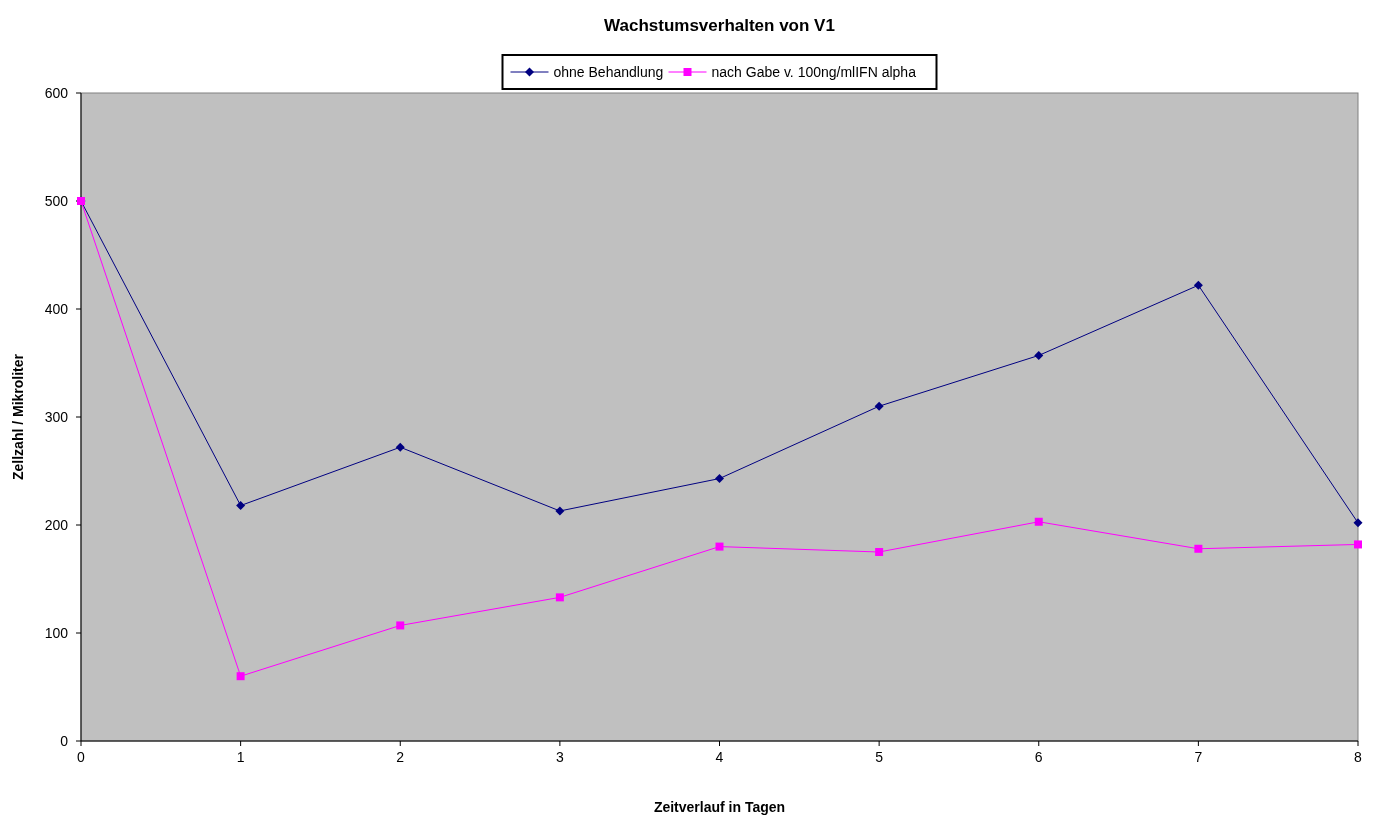 The width and height of the screenshot is (1381, 819). Describe the element at coordinates (56, 308) in the screenshot. I see `y-tick-label: 400` at that location.